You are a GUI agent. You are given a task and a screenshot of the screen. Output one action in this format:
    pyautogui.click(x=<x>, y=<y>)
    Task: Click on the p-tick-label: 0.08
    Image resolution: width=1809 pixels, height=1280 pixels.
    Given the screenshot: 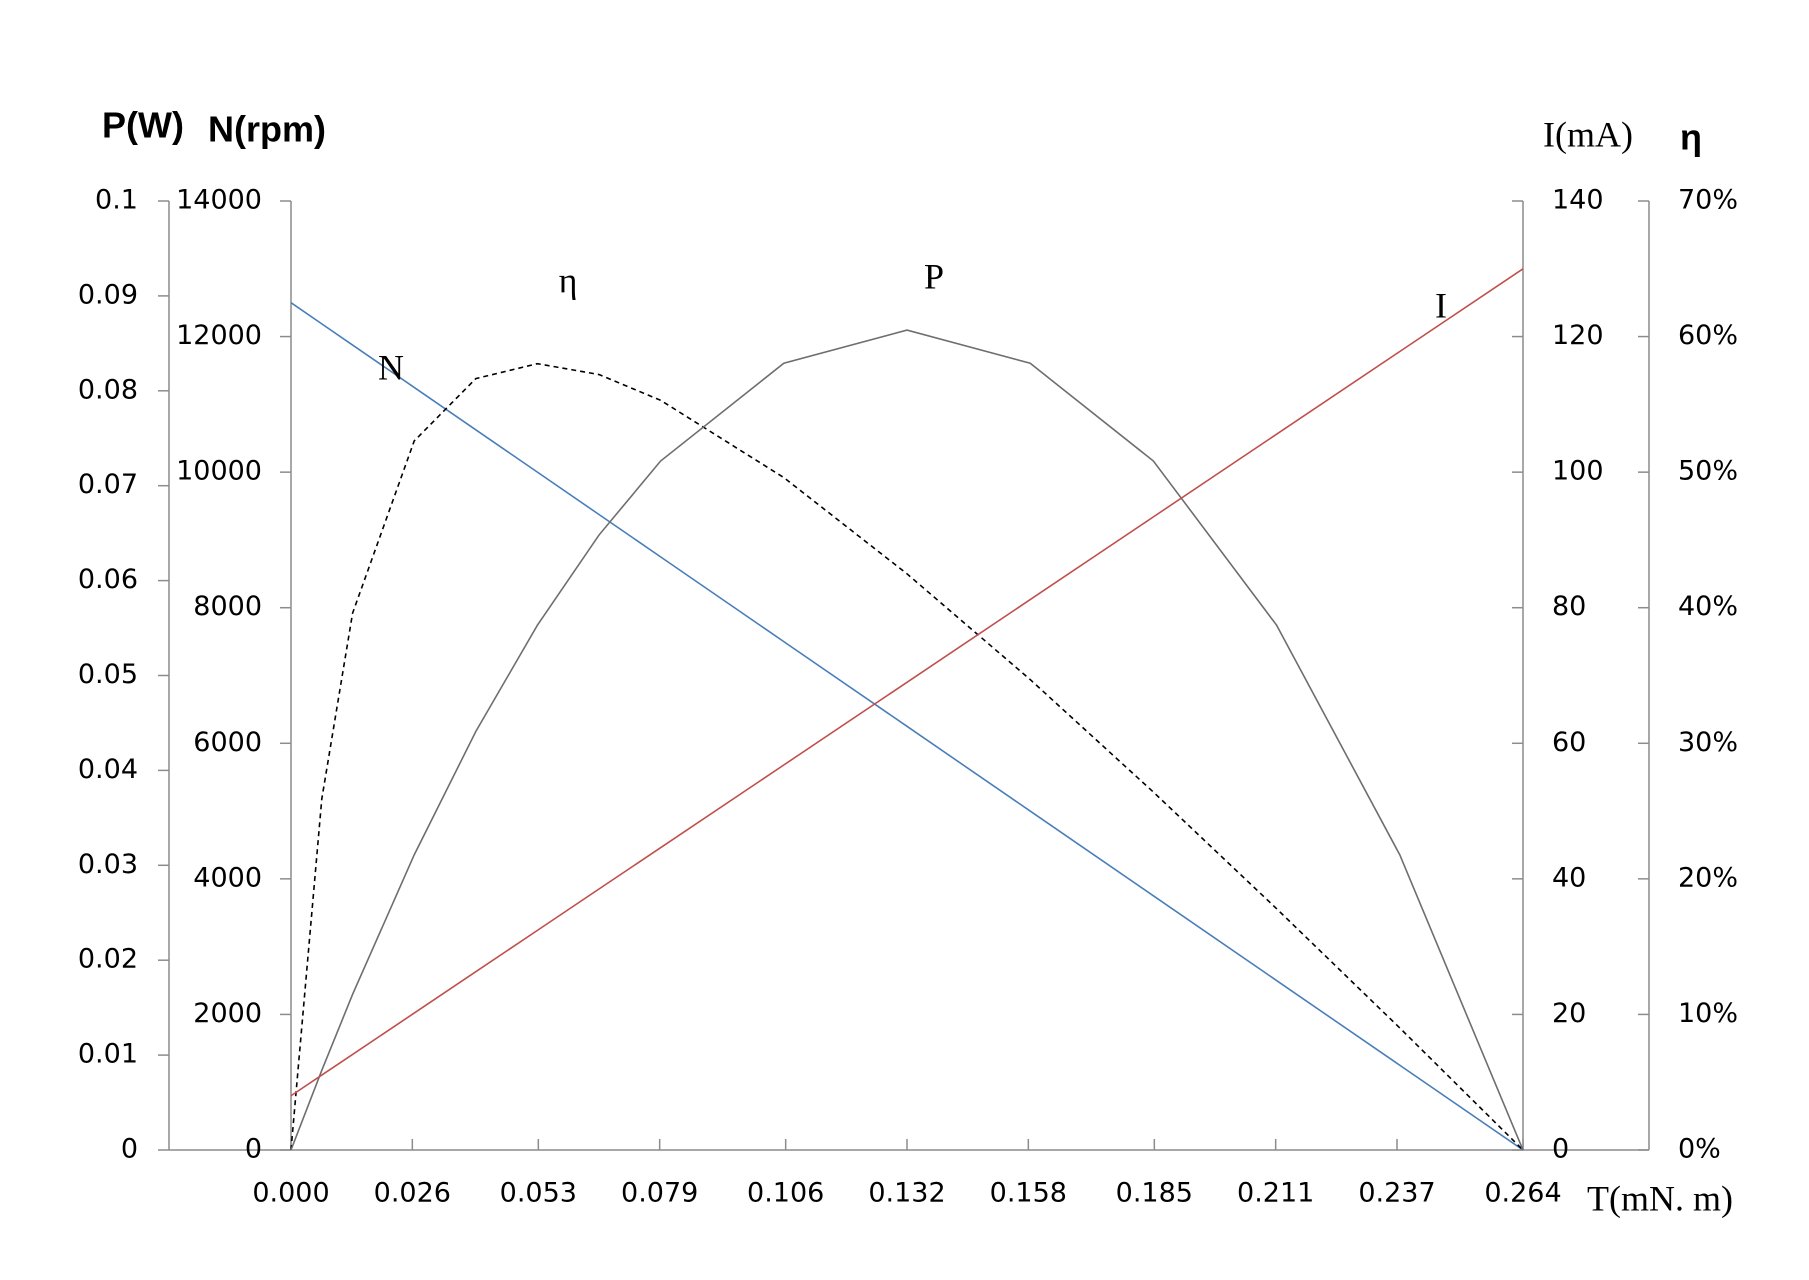 What is the action you would take?
    pyautogui.click(x=108, y=389)
    